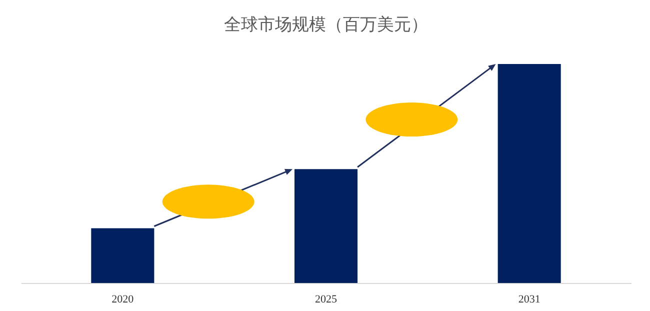 The height and width of the screenshot is (311, 650). What do you see at coordinates (326, 300) in the screenshot?
I see `x-tick-label: 2025` at bounding box center [326, 300].